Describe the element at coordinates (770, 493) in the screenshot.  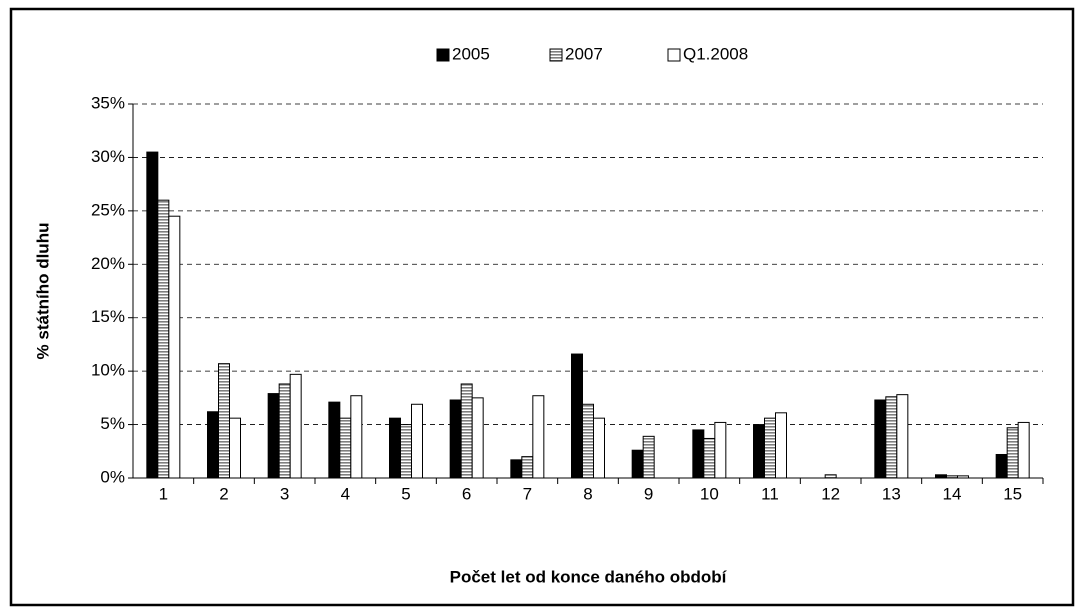
I see `x-tick-label: 11` at that location.